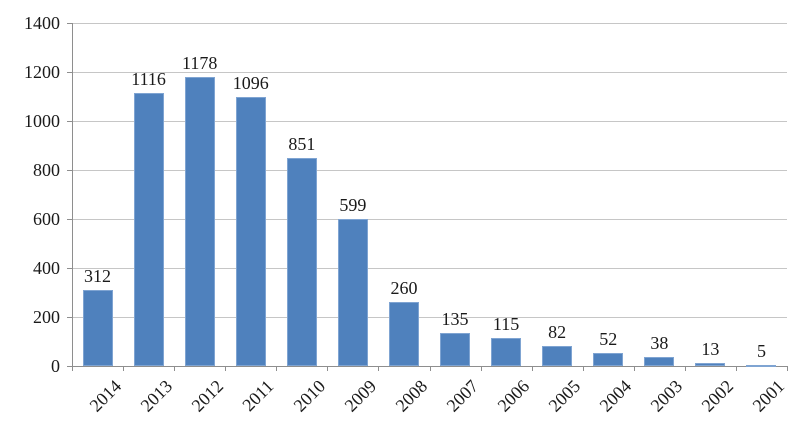 Image resolution: width=810 pixels, height=434 pixels. I want to click on y-axis-tick-label: 0, so click(55, 366).